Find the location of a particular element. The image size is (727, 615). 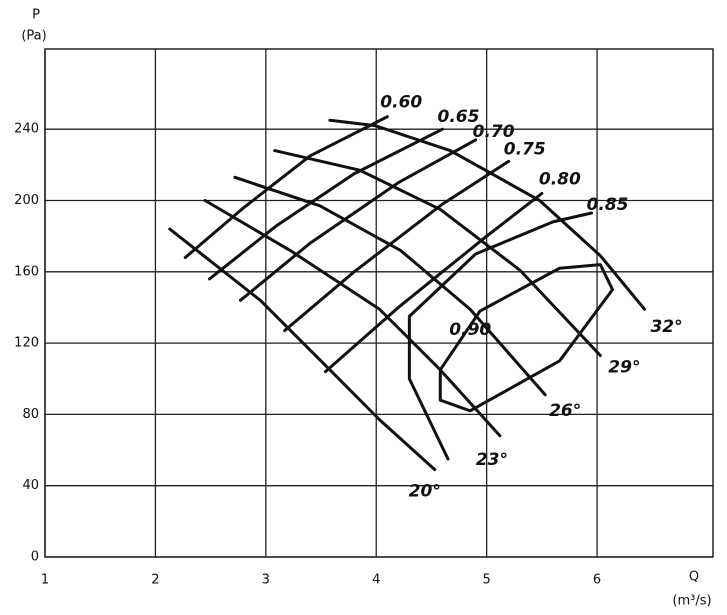

curve-label: 26° is located at coordinates (565, 411).